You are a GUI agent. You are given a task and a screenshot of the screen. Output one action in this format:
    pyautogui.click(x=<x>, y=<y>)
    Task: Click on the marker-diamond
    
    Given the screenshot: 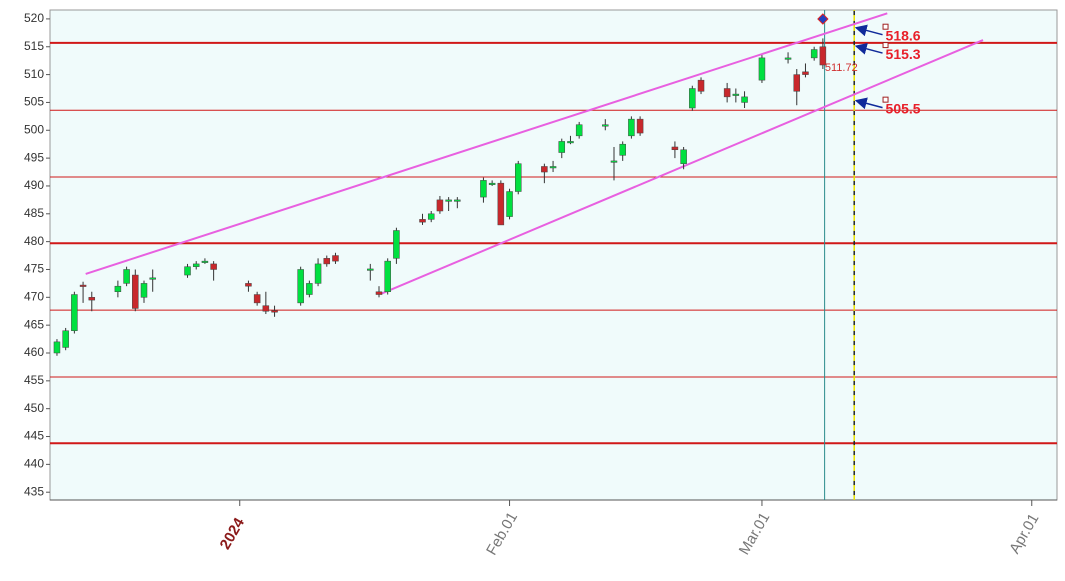 What is the action you would take?
    pyautogui.click(x=823, y=19)
    